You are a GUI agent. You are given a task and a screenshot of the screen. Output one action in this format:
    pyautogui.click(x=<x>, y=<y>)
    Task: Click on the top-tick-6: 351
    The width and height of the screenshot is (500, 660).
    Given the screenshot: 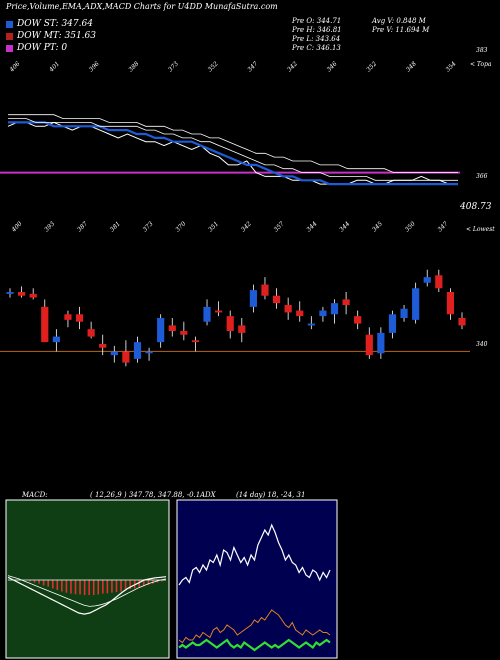 What is the action you would take?
    pyautogui.click(x=213, y=226)
    